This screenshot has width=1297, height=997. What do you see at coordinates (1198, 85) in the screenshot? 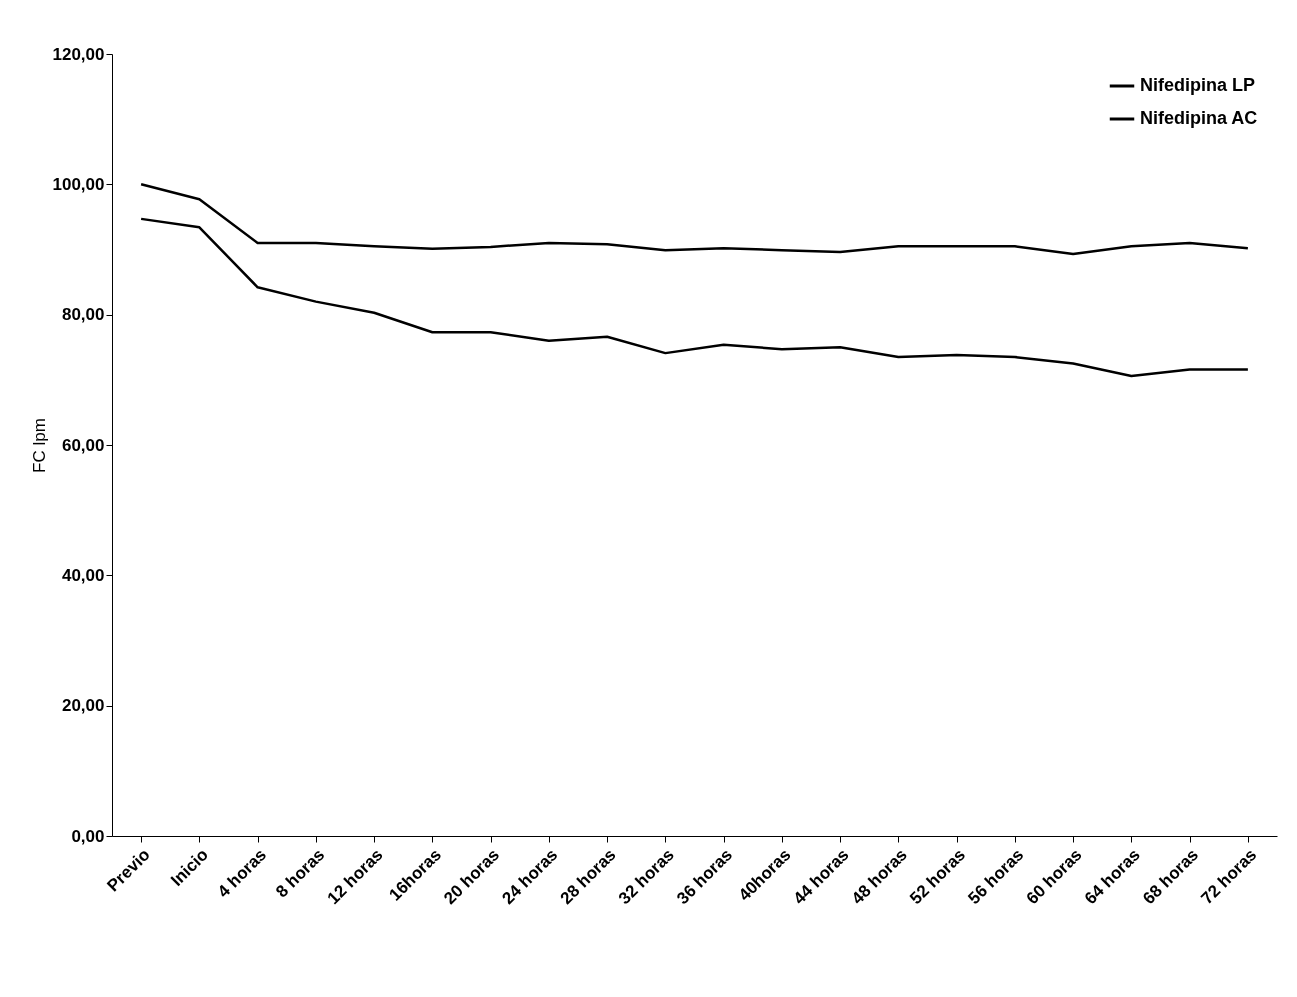
I see `legend-label: Nifedipina LP` at bounding box center [1198, 85].